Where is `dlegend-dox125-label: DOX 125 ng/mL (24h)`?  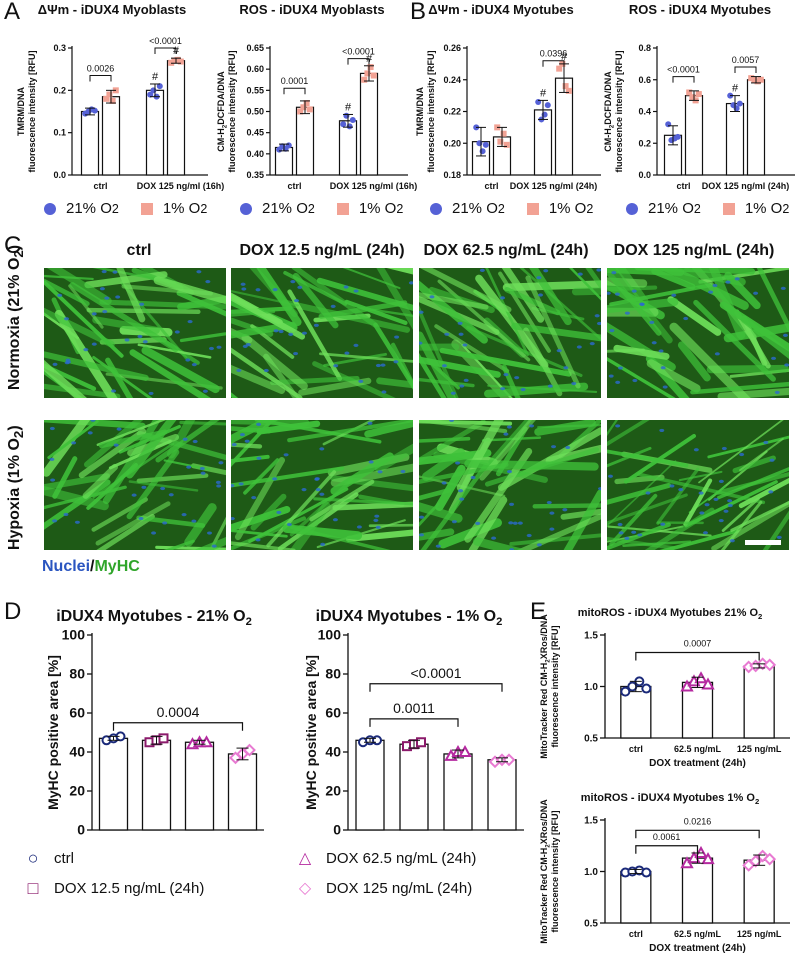 dlegend-dox125-label: DOX 125 ng/mL (24h) is located at coordinates (399, 888).